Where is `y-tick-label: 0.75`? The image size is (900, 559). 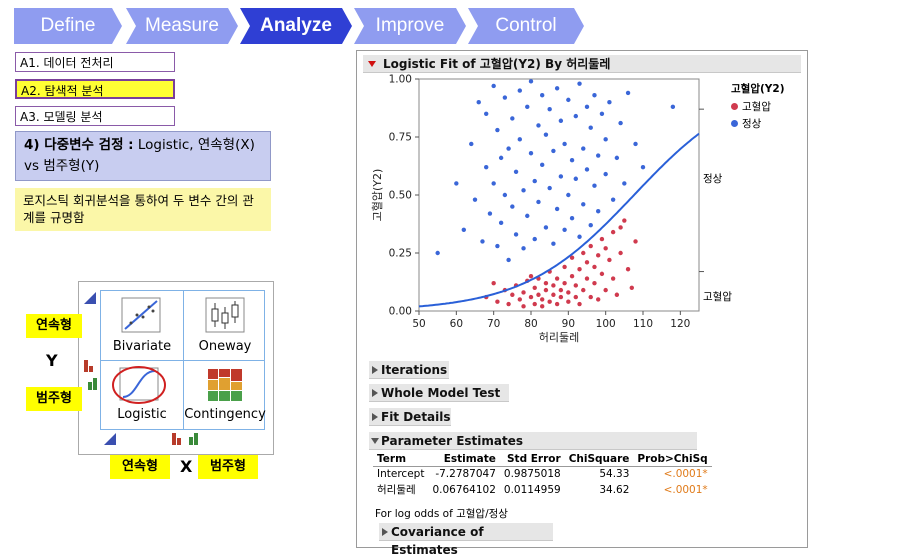
y-tick-label: 0.75 is located at coordinates (400, 138).